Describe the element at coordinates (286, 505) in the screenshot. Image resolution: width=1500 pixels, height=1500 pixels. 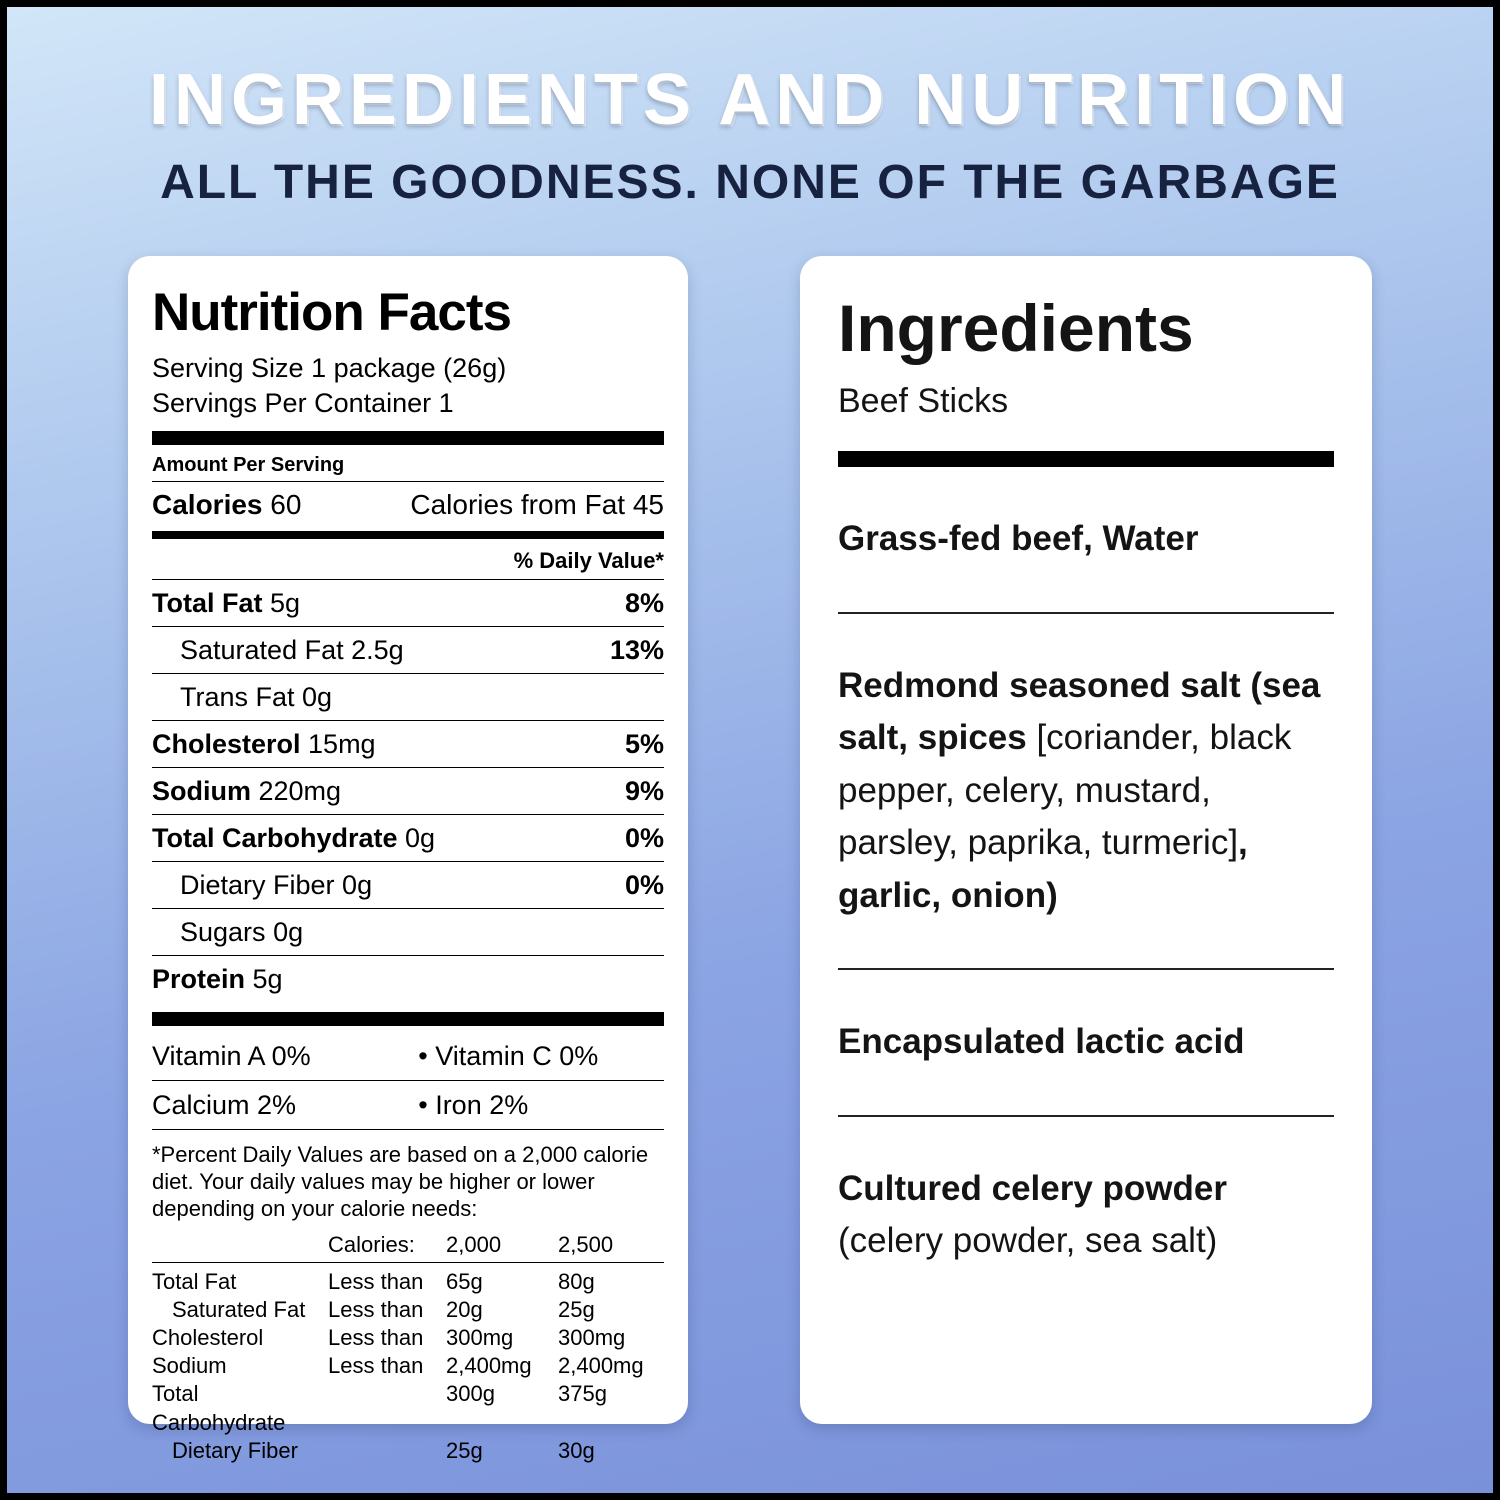
I see `calories-value: 60` at that location.